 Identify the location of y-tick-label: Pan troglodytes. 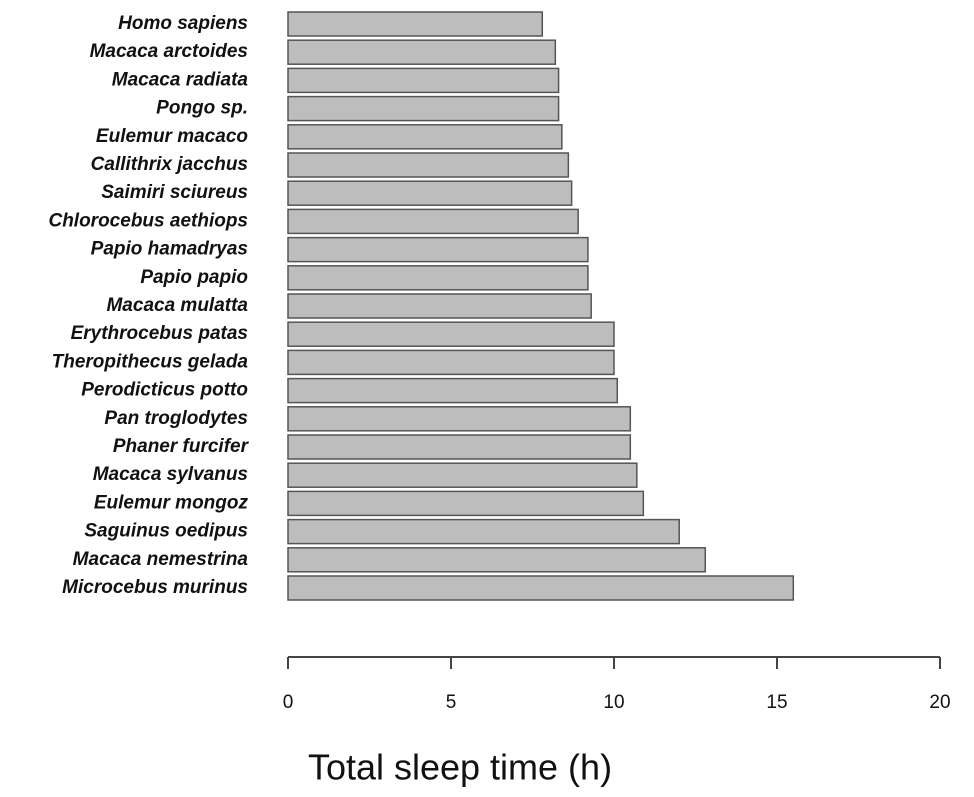
(176, 418).